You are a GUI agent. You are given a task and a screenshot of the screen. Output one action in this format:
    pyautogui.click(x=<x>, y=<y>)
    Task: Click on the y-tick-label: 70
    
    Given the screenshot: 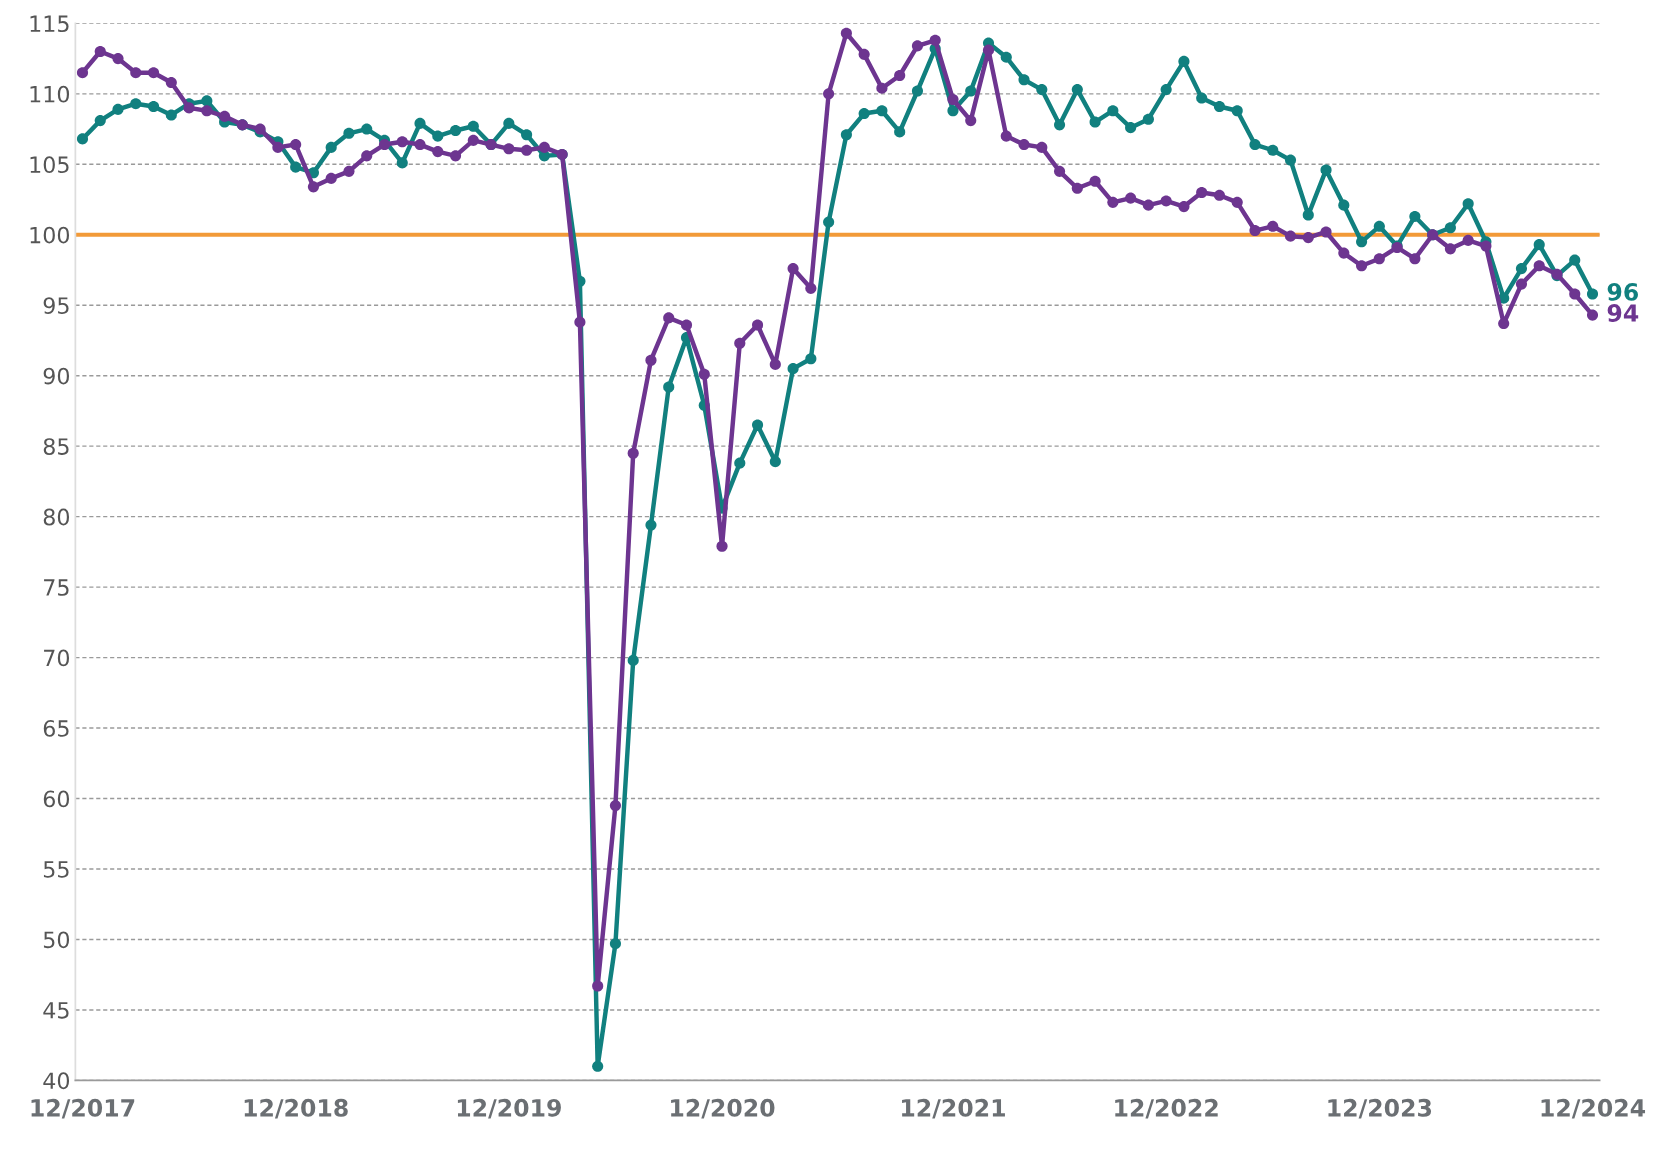 What is the action you would take?
    pyautogui.click(x=57, y=658)
    